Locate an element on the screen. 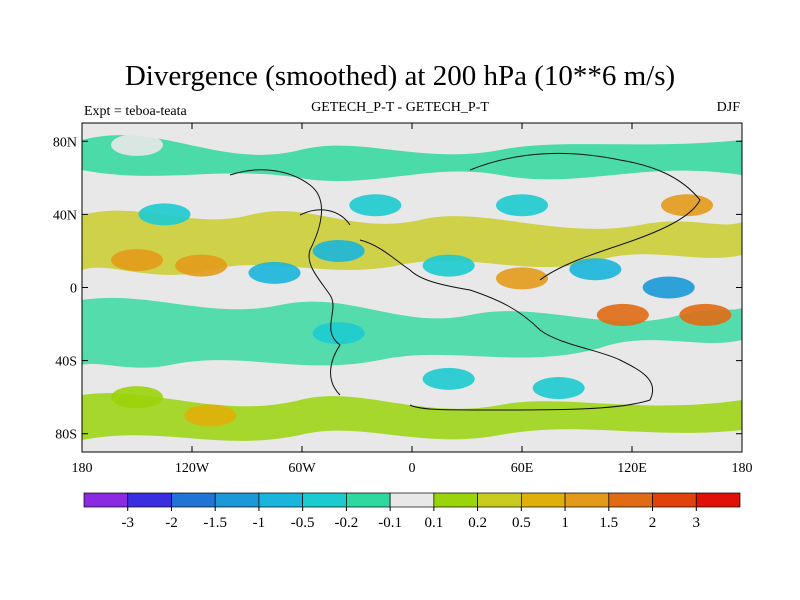 Image resolution: width=800 pixels, height=600 pixels. y-tick-label: 40S is located at coordinates (66, 362).